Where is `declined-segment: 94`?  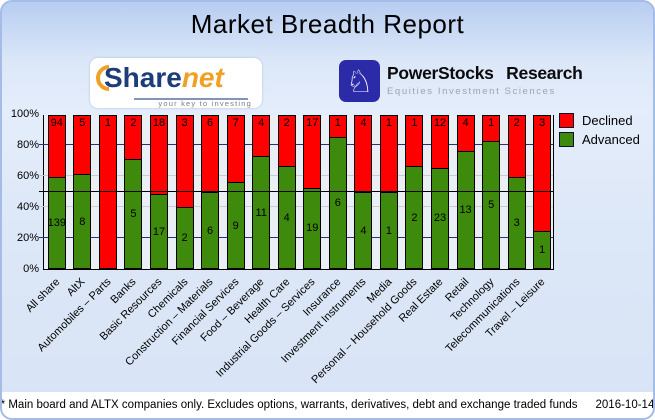
declined-segment: 94 is located at coordinates (56, 146).